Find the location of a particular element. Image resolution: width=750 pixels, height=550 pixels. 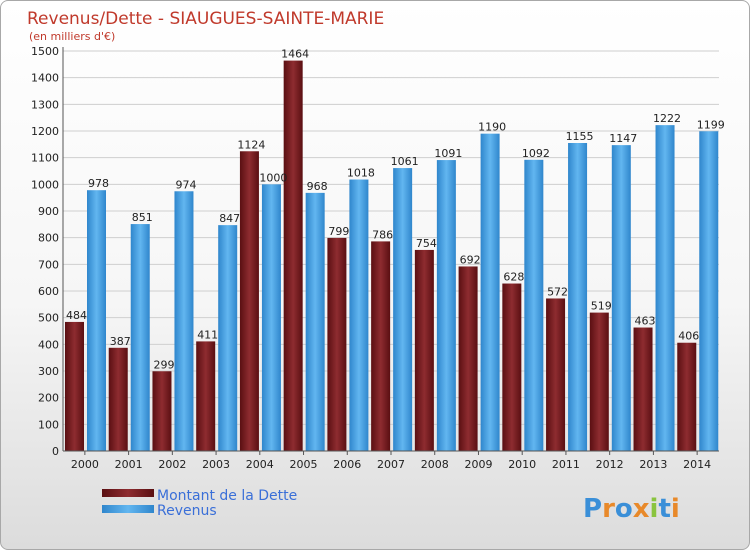

data-label: 786 is located at coordinates (382, 234).